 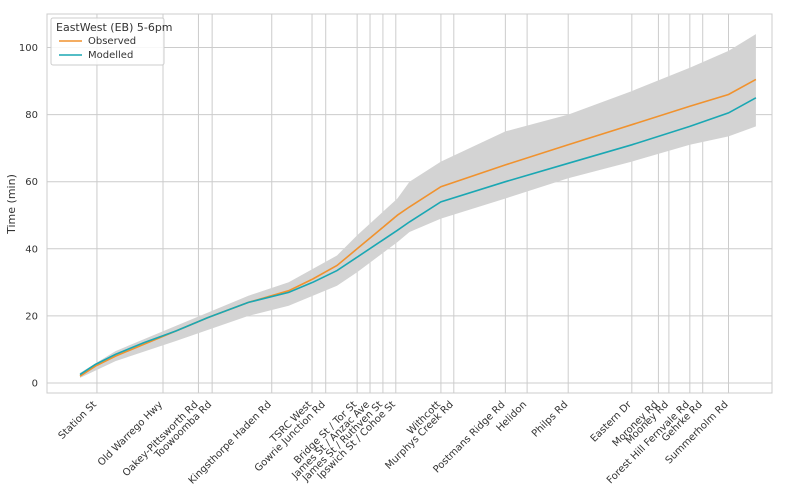 I want to click on y-tick-label-1: 20, so click(x=31, y=316).